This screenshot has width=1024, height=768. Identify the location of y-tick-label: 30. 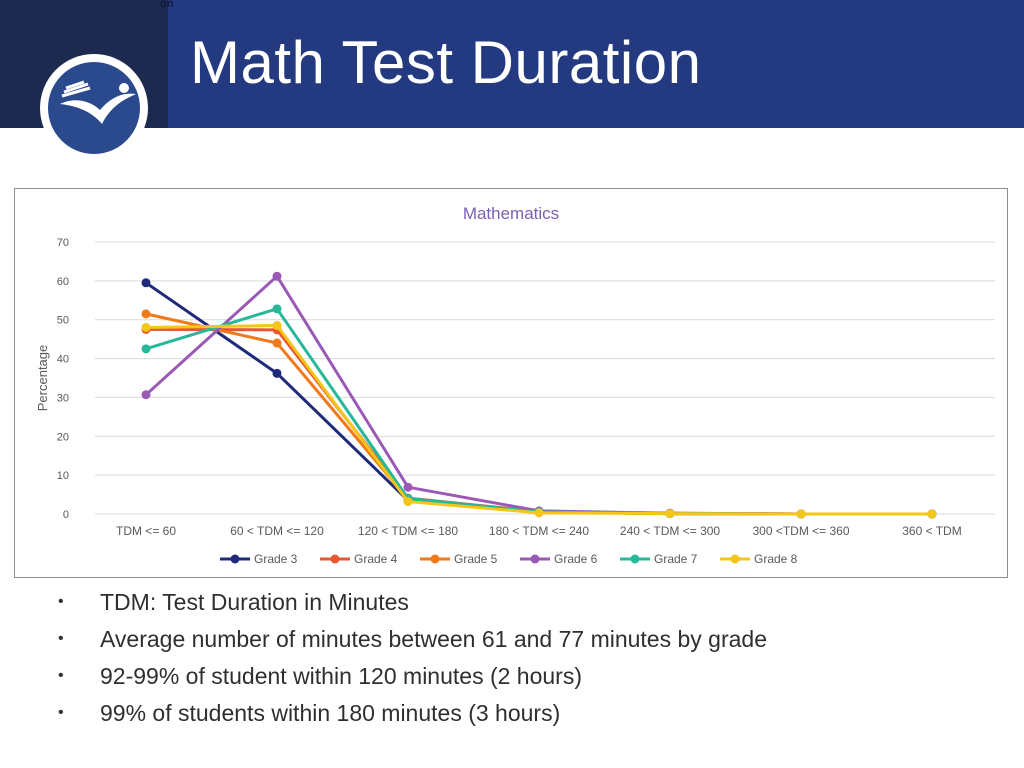
(63, 398).